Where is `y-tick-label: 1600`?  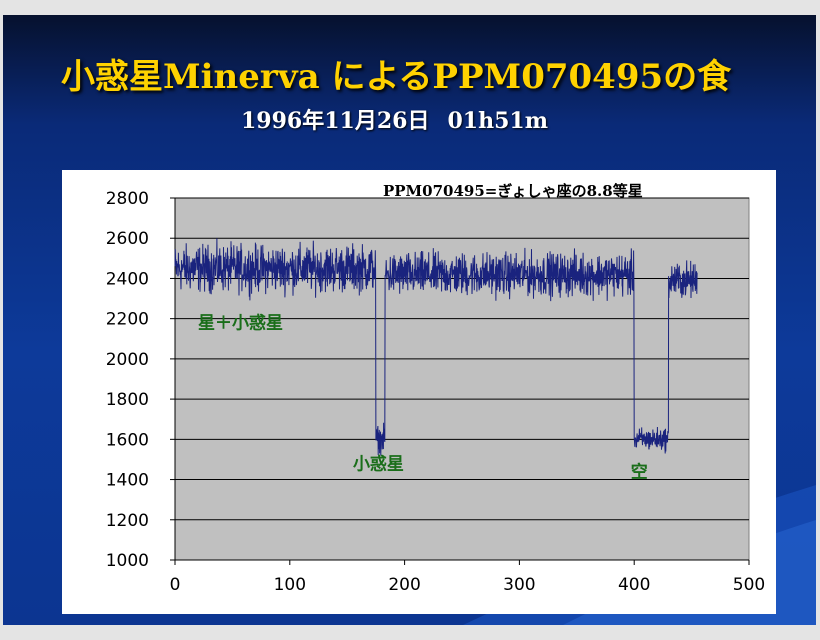
y-tick-label: 1600 is located at coordinates (127, 440).